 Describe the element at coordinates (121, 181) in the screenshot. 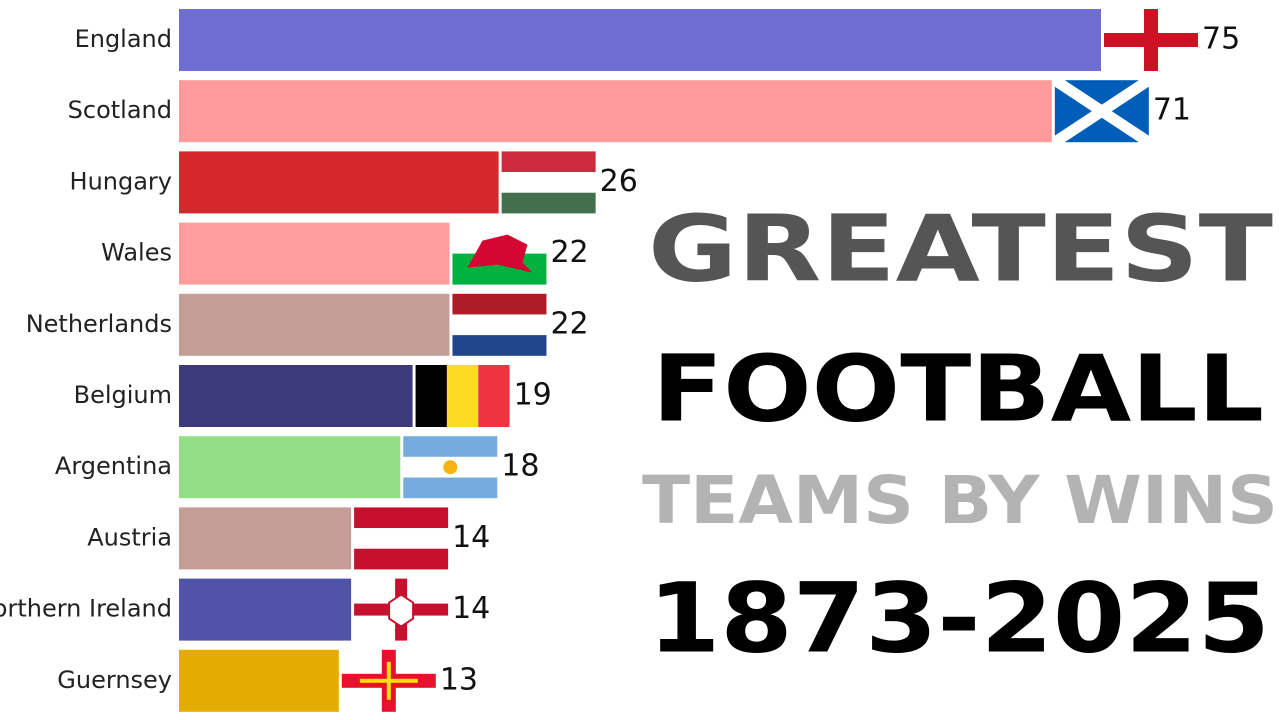

I see `category-label: Hungary` at that location.